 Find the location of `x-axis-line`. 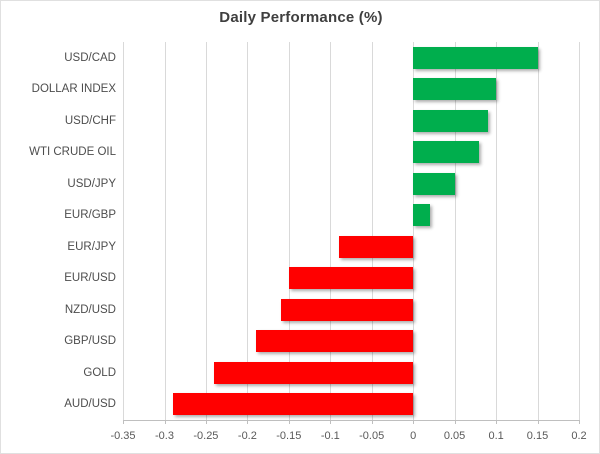

x-axis-line is located at coordinates (351, 420).